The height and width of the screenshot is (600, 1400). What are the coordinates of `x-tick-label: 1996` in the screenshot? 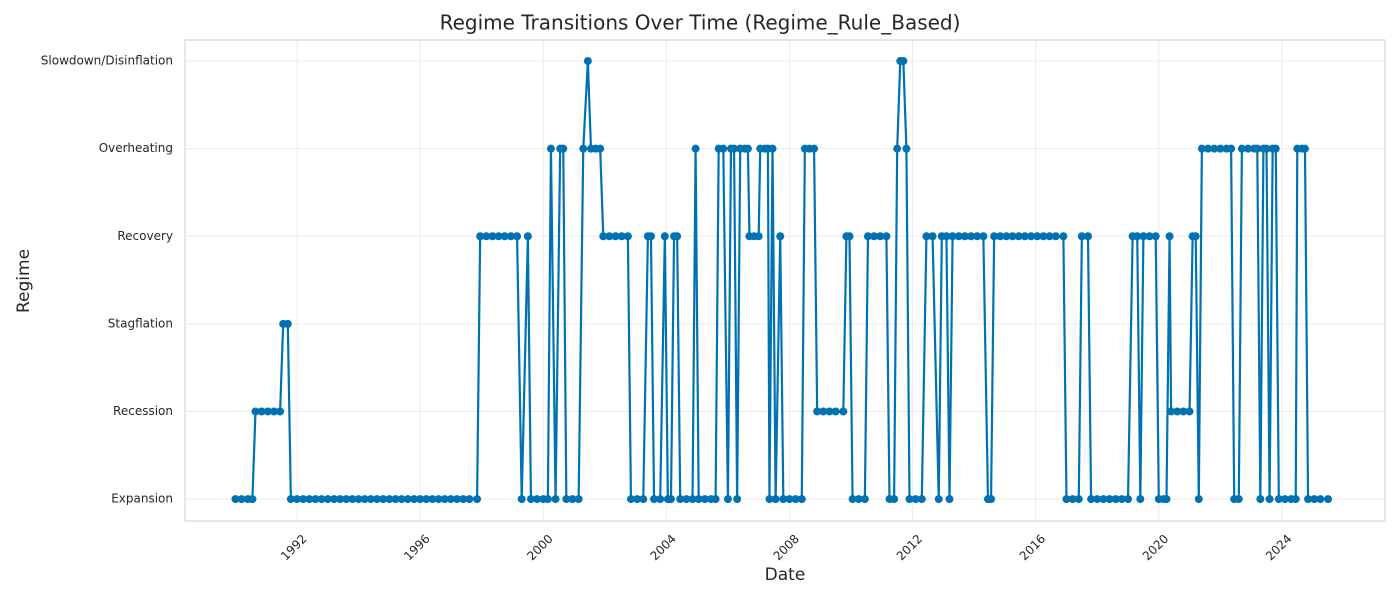 It's located at (416, 547).